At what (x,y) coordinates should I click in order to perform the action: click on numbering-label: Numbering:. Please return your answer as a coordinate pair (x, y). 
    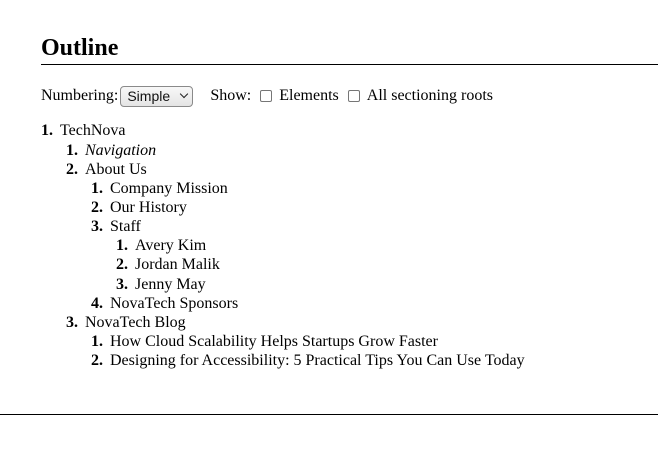
    Looking at the image, I should click on (80, 95).